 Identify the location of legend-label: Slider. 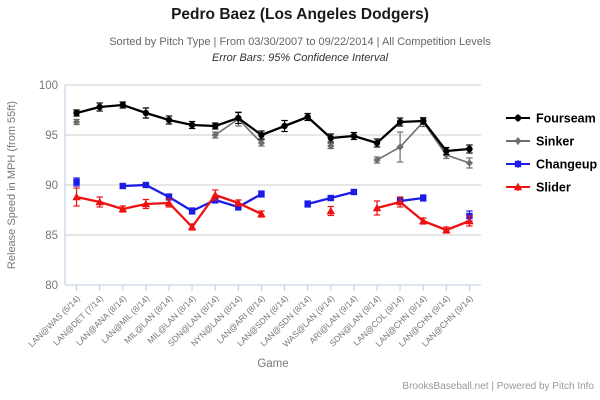
(553, 188).